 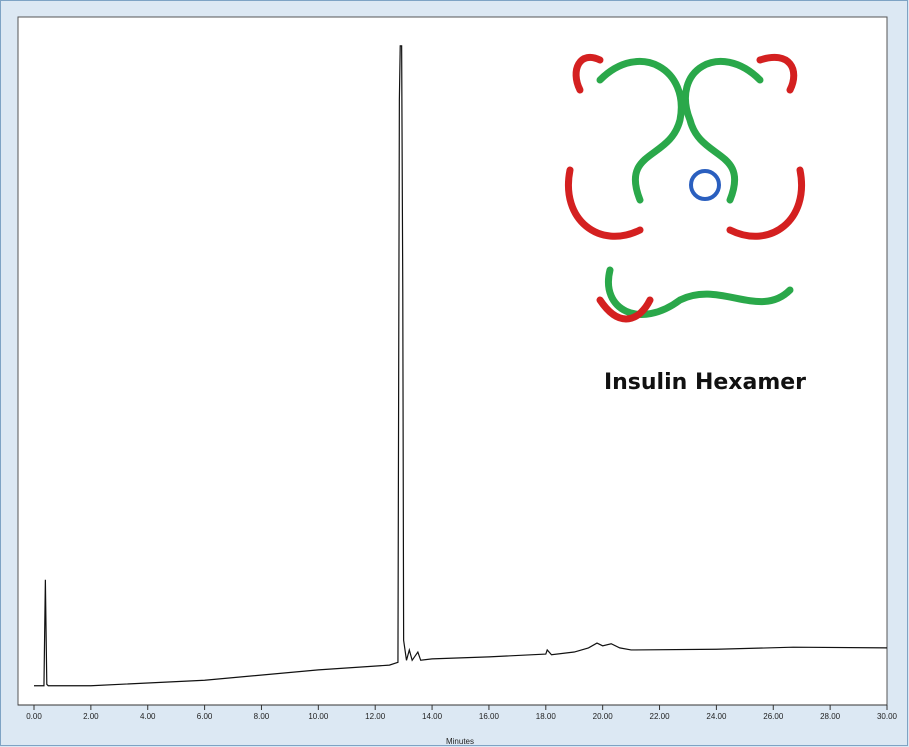 I want to click on x-tick-label: 30.00, so click(x=887, y=716).